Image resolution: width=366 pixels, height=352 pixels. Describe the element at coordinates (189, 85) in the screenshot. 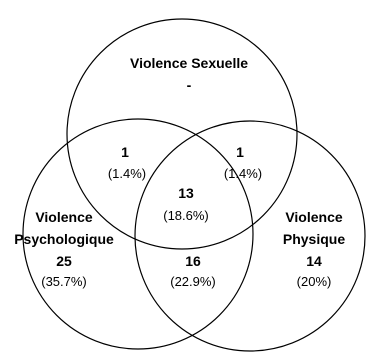

I see `sexuelle-only-value: -` at that location.